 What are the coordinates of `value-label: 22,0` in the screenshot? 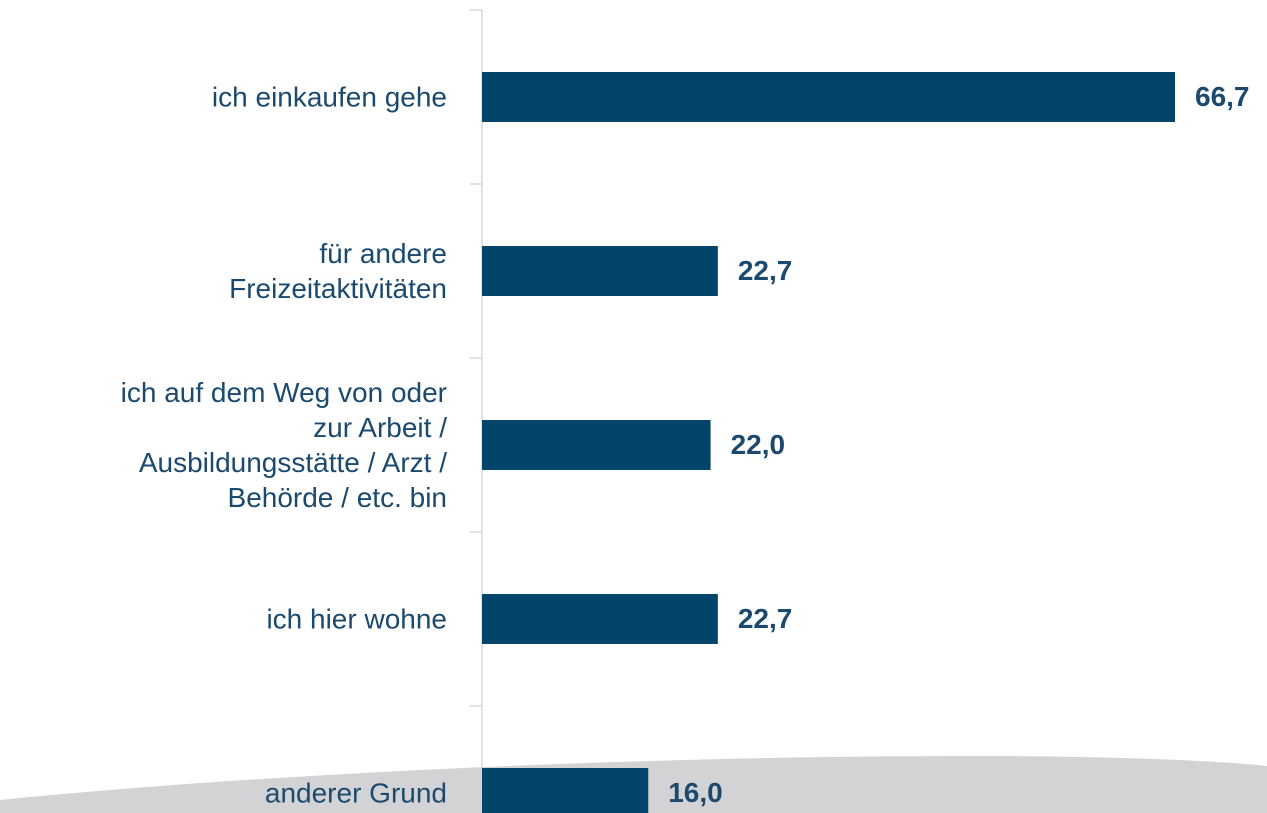 It's located at (758, 444).